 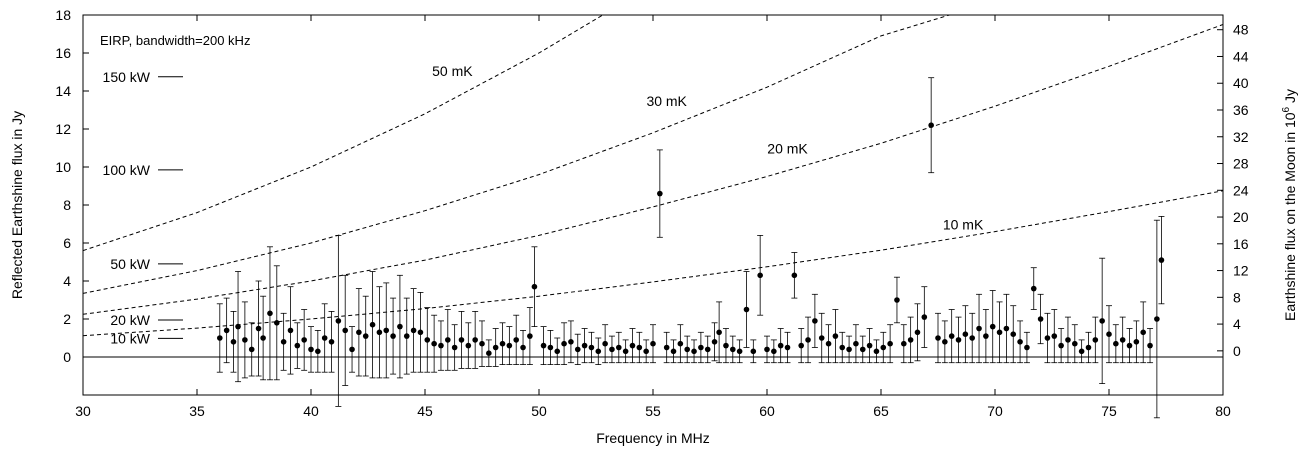 I want to click on y-tick-label: 0, so click(x=67, y=357).